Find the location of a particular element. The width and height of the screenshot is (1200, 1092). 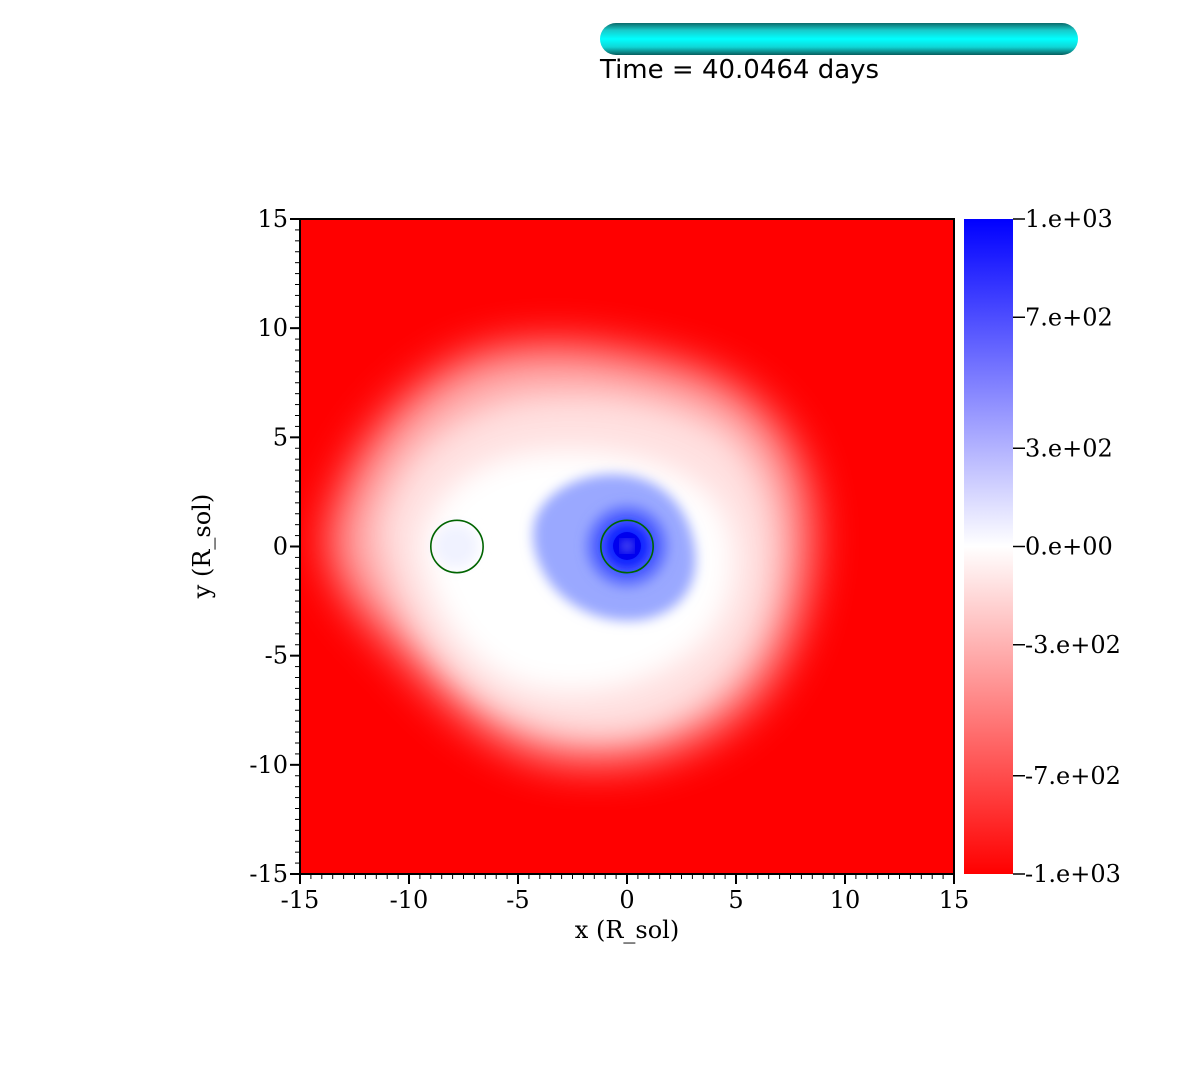

y-axis-title: y (R_sol) is located at coordinates (202, 546).